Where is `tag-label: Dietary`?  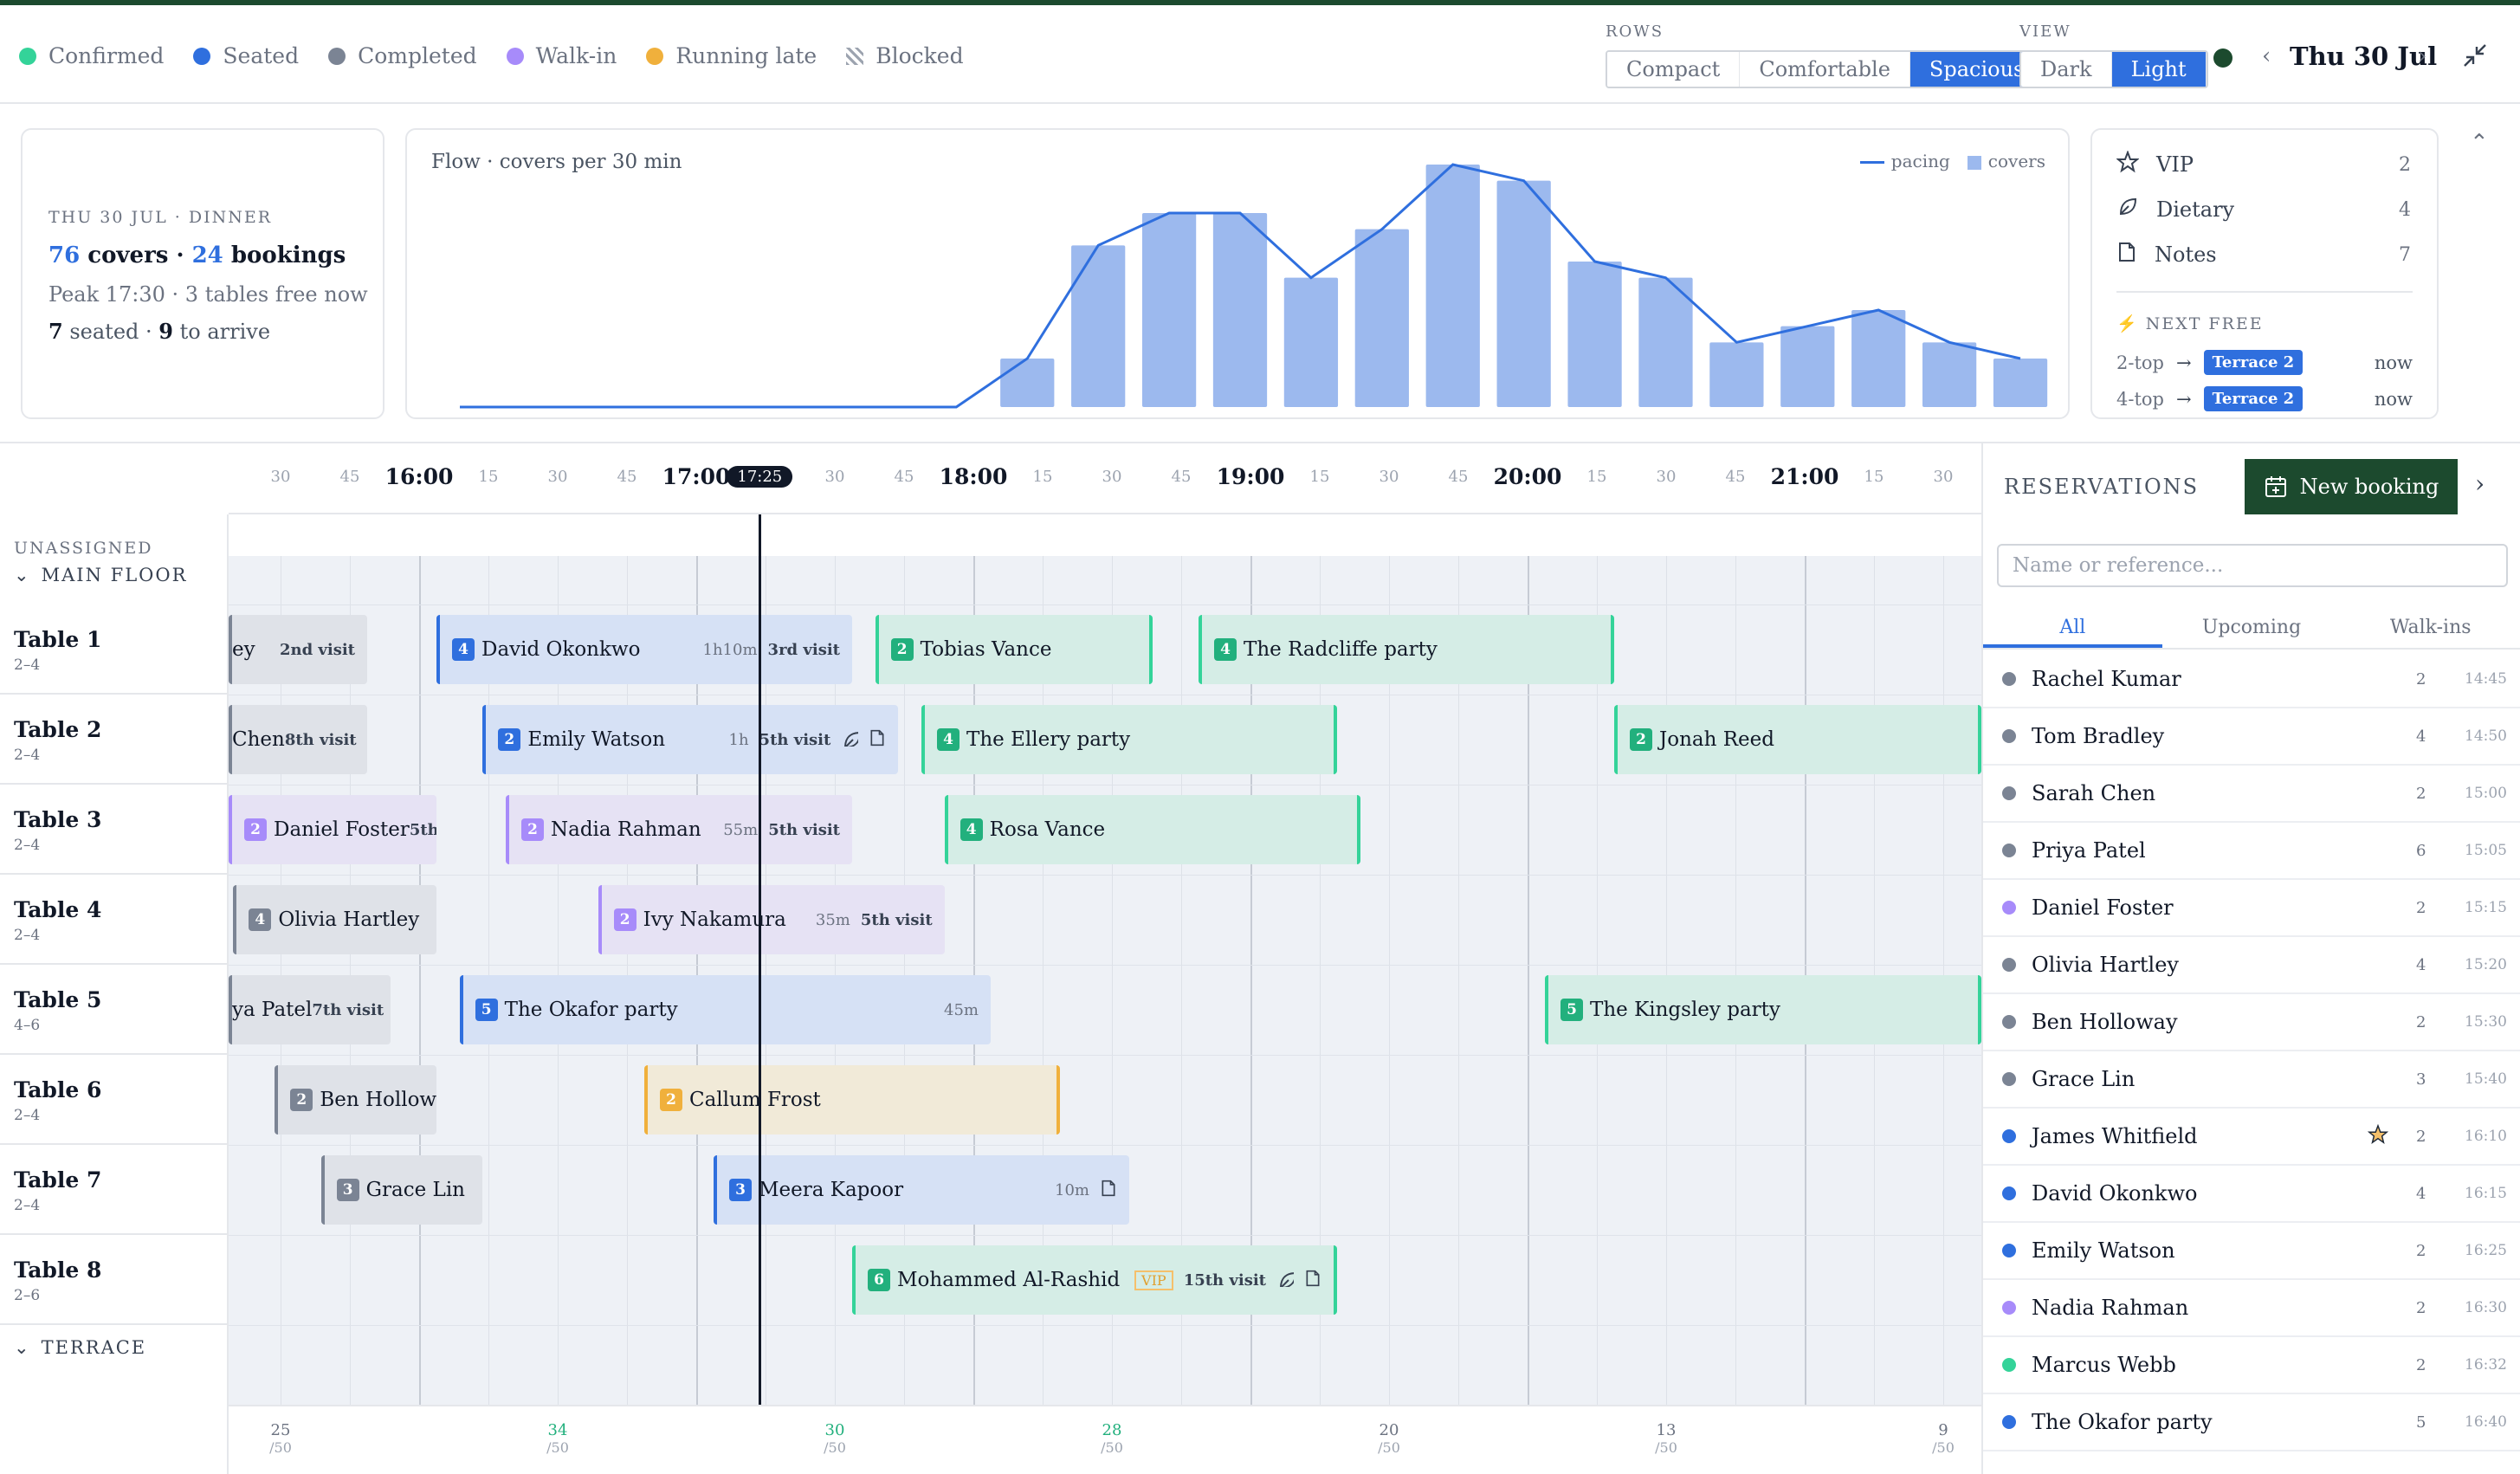 tag-label: Dietary is located at coordinates (2195, 209).